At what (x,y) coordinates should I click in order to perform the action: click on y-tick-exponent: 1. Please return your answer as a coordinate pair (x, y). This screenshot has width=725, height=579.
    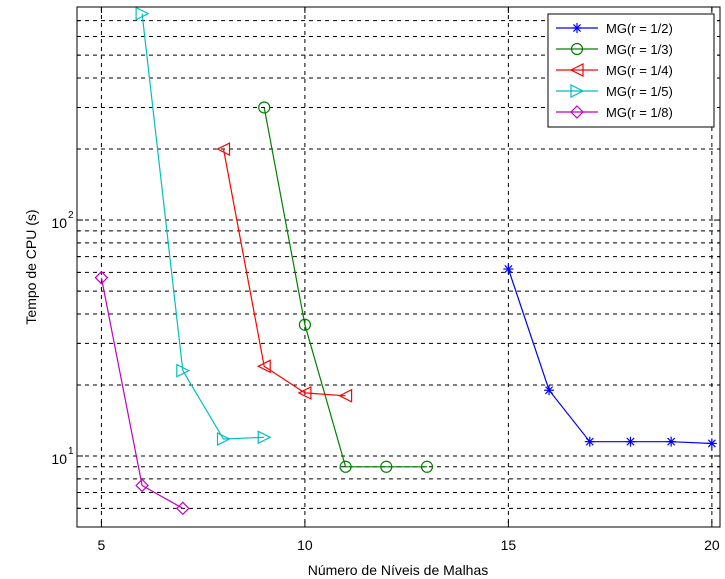
    Looking at the image, I should click on (71, 451).